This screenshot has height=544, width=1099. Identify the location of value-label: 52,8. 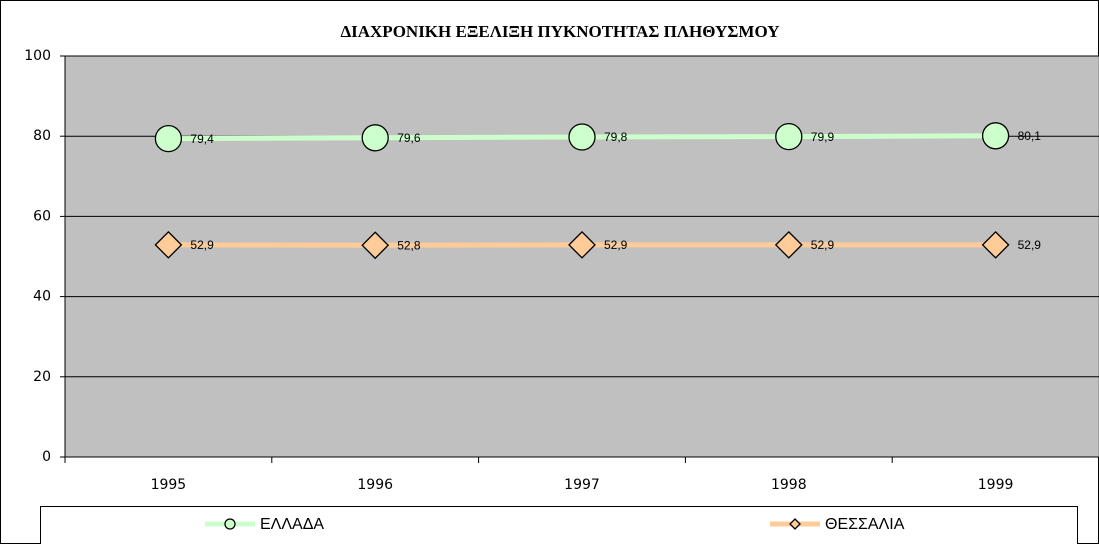
(409, 245).